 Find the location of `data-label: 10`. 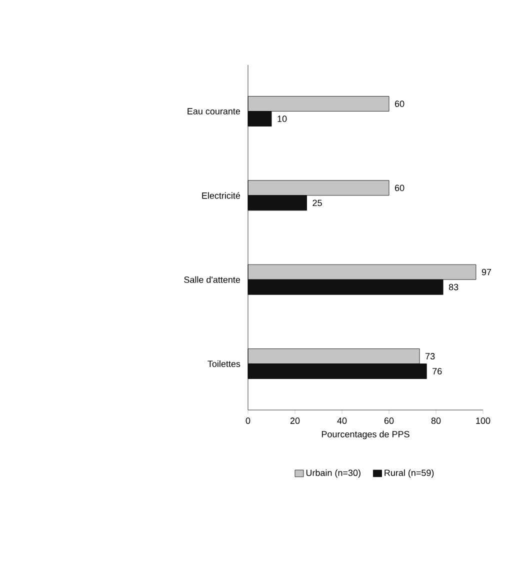

data-label: 10 is located at coordinates (282, 119).